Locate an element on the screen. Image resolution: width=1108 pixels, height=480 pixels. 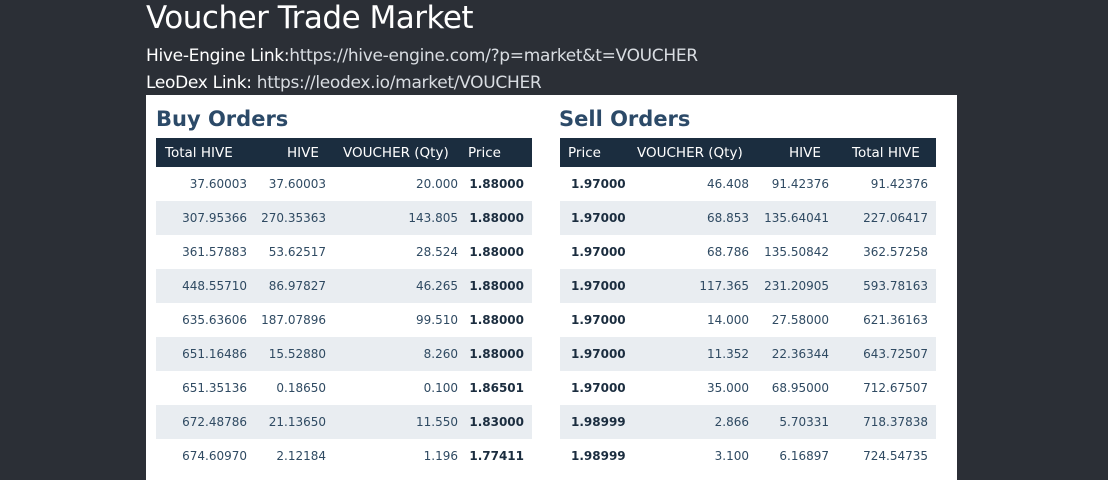
buy-cell-hive: 2.12184 is located at coordinates (294, 456).